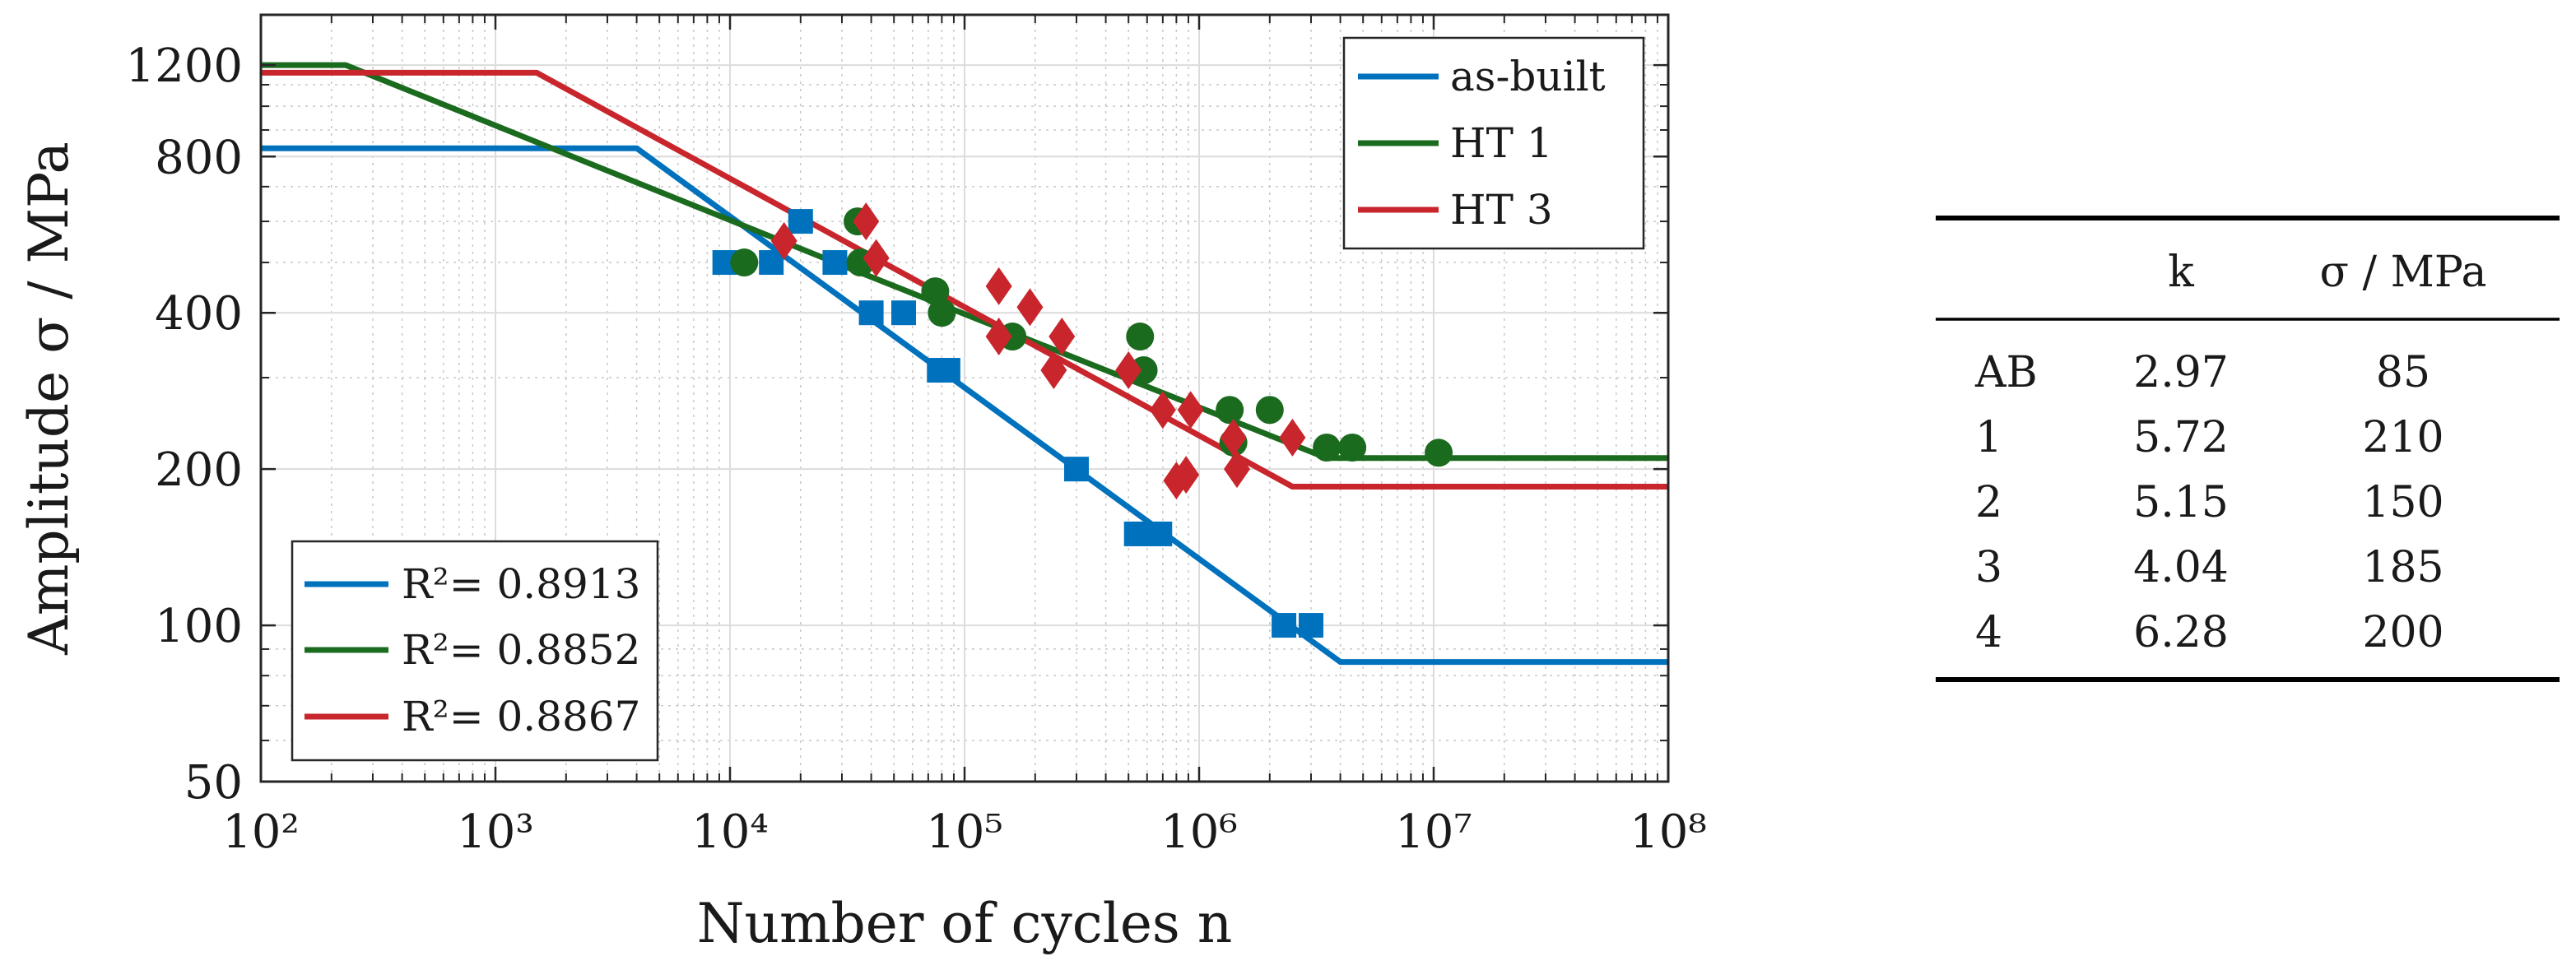 The image size is (2576, 970). What do you see at coordinates (521, 716) in the screenshot?
I see `legend-fit-label-ht3: R²= 0.8867` at bounding box center [521, 716].